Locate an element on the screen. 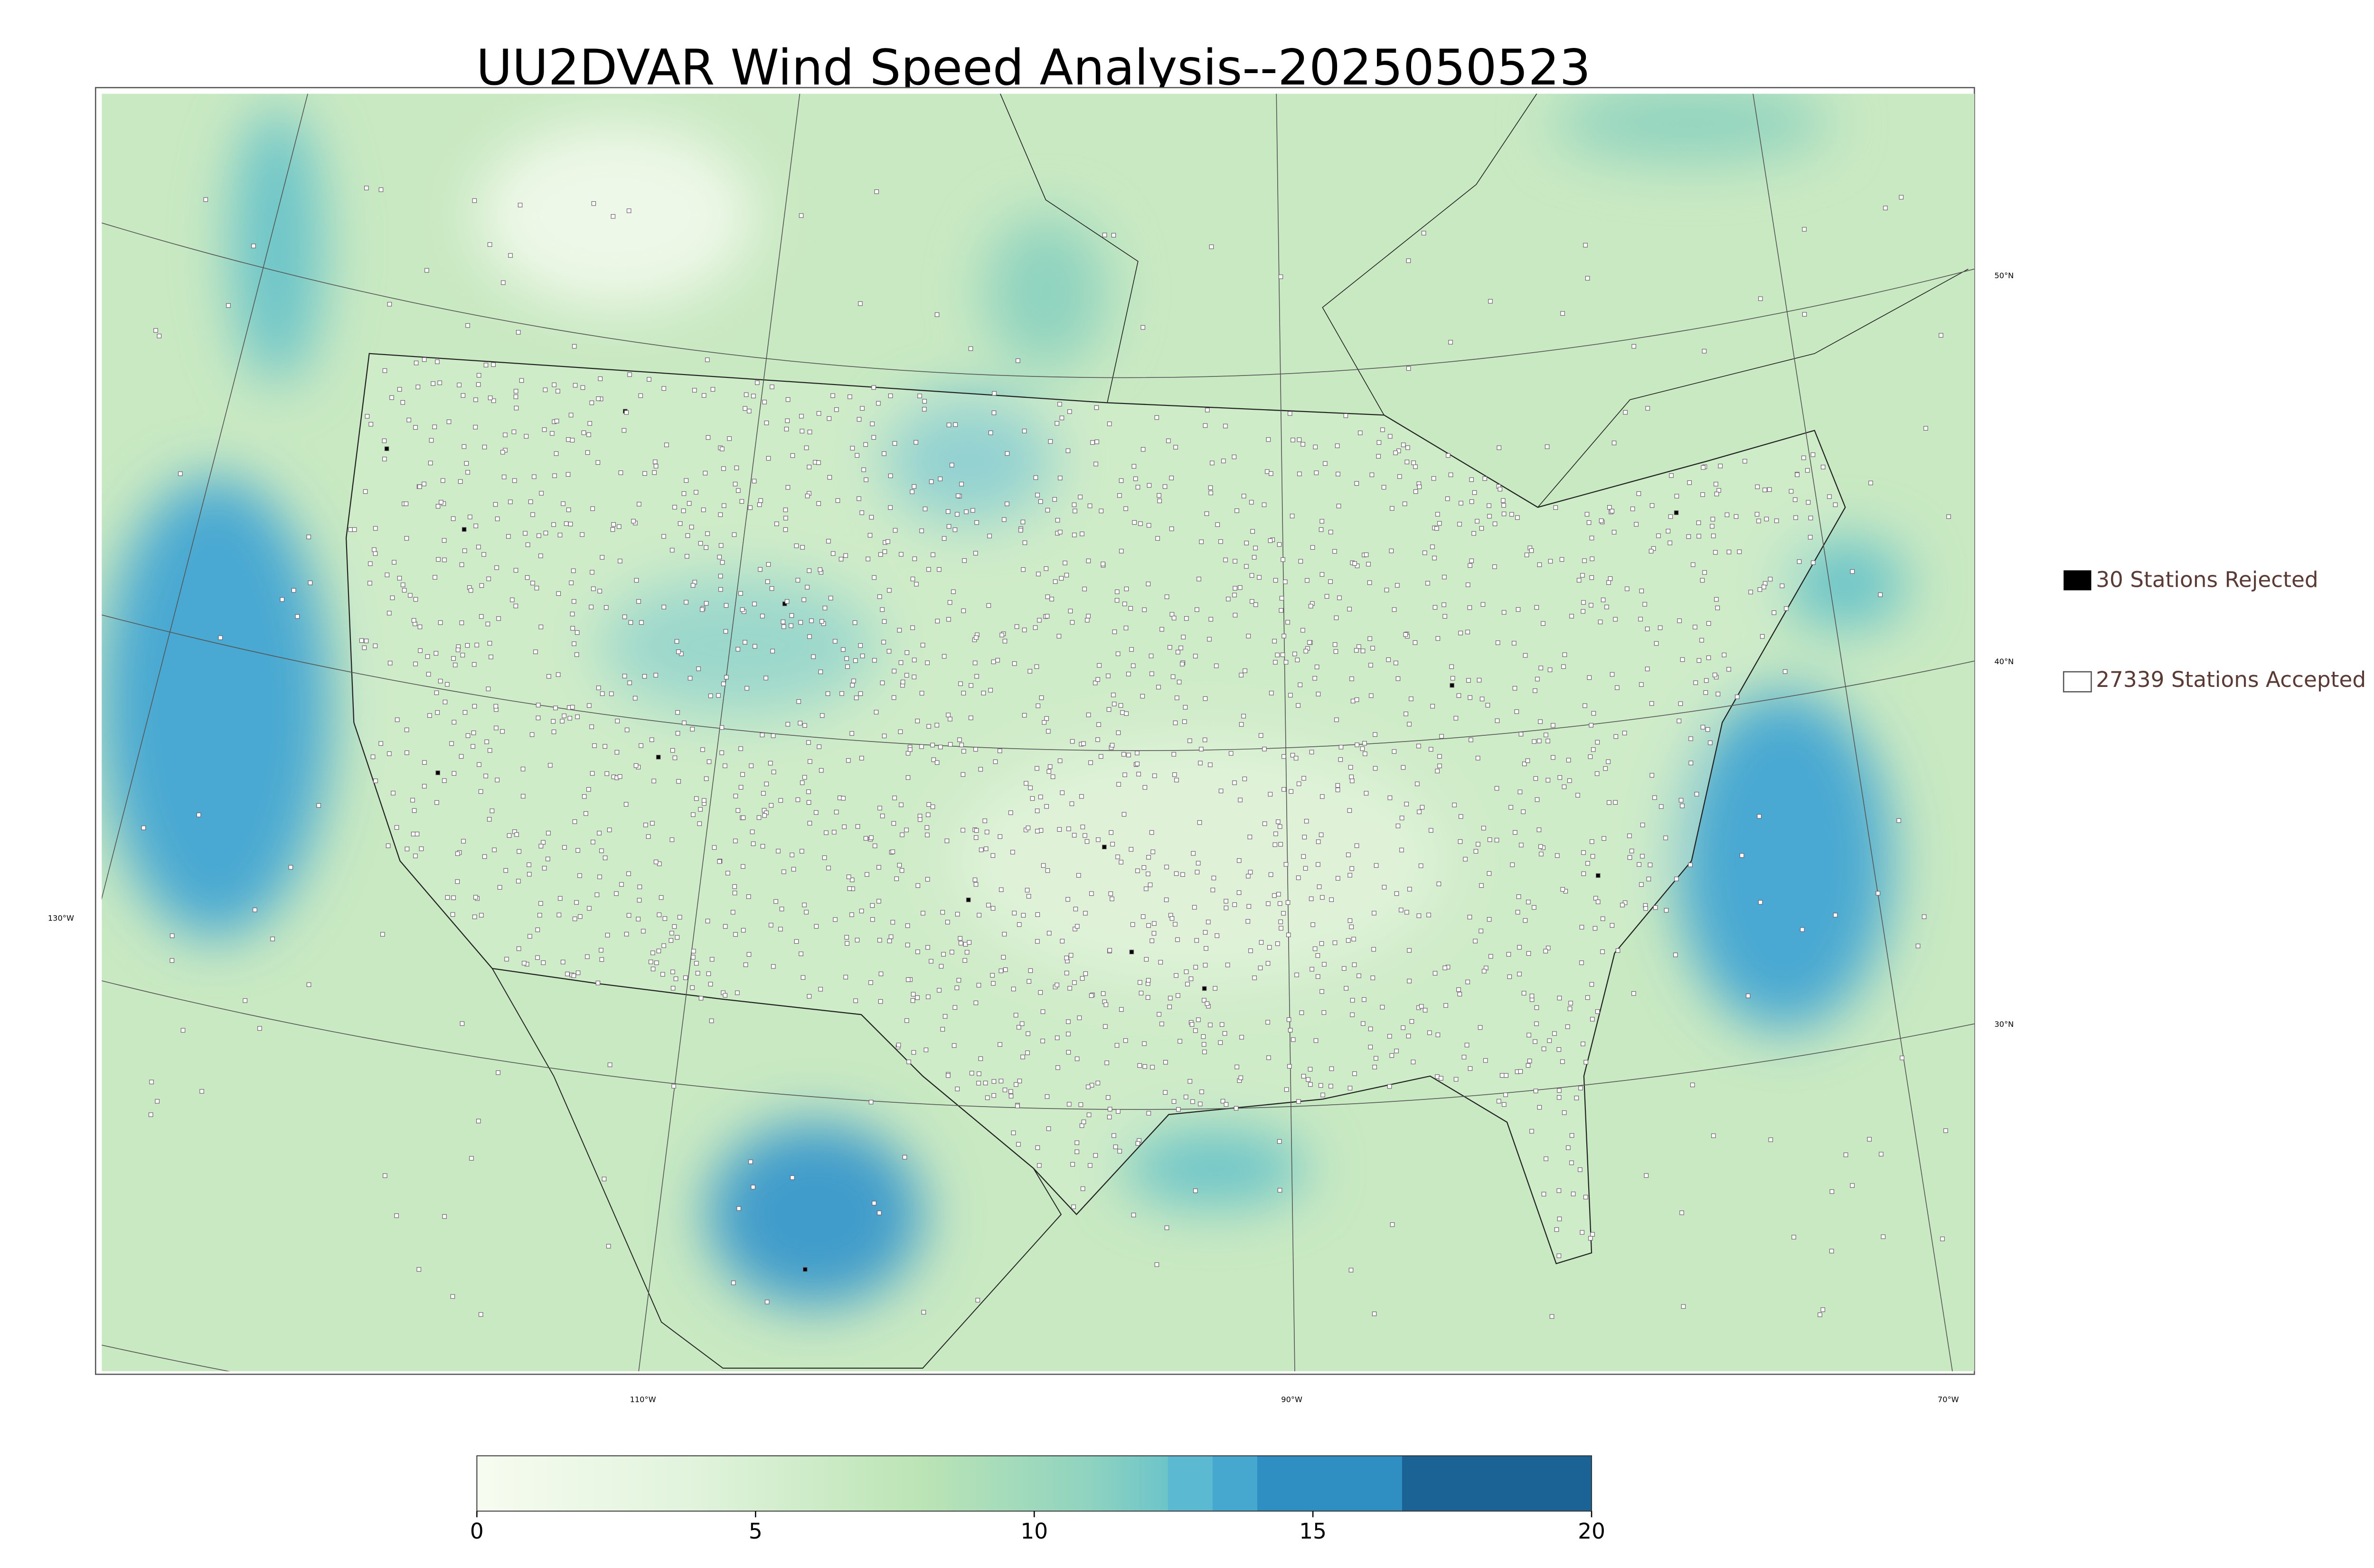 This screenshot has height=1568, width=2374. legend-rejected-swatch is located at coordinates (2077, 580).